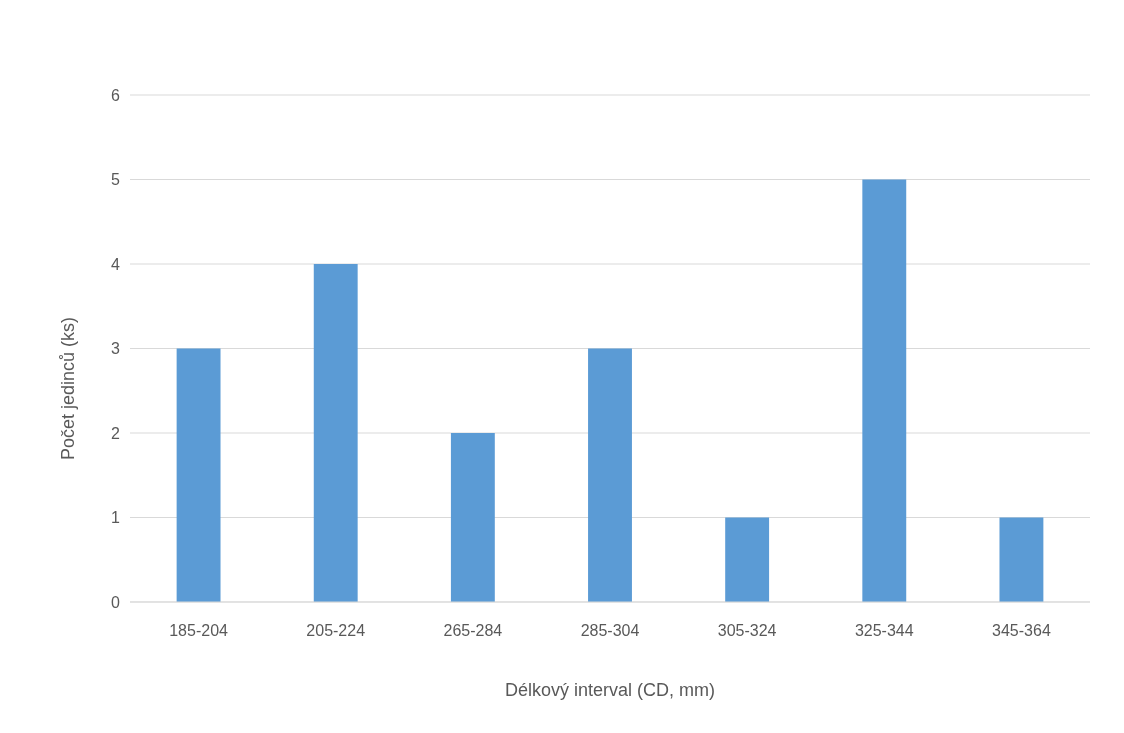  I want to click on y-axis-title: Počet jedinců (ks), so click(68, 388).